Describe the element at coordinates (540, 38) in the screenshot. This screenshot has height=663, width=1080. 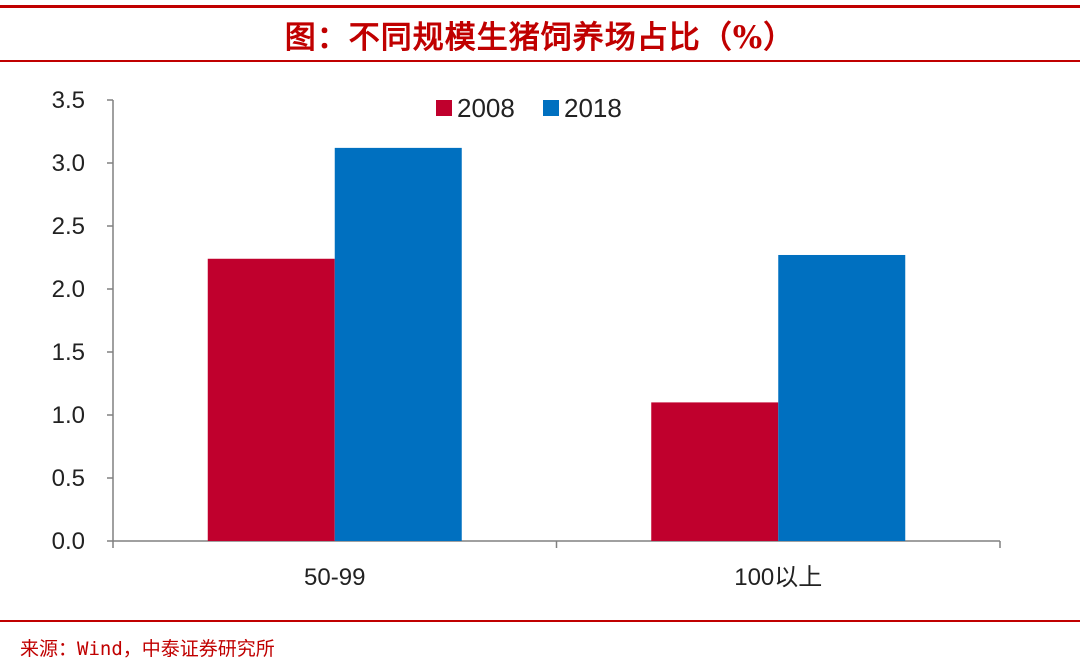
I see `chart-title: 图：不同规模生猪饲养场占比（%）` at that location.